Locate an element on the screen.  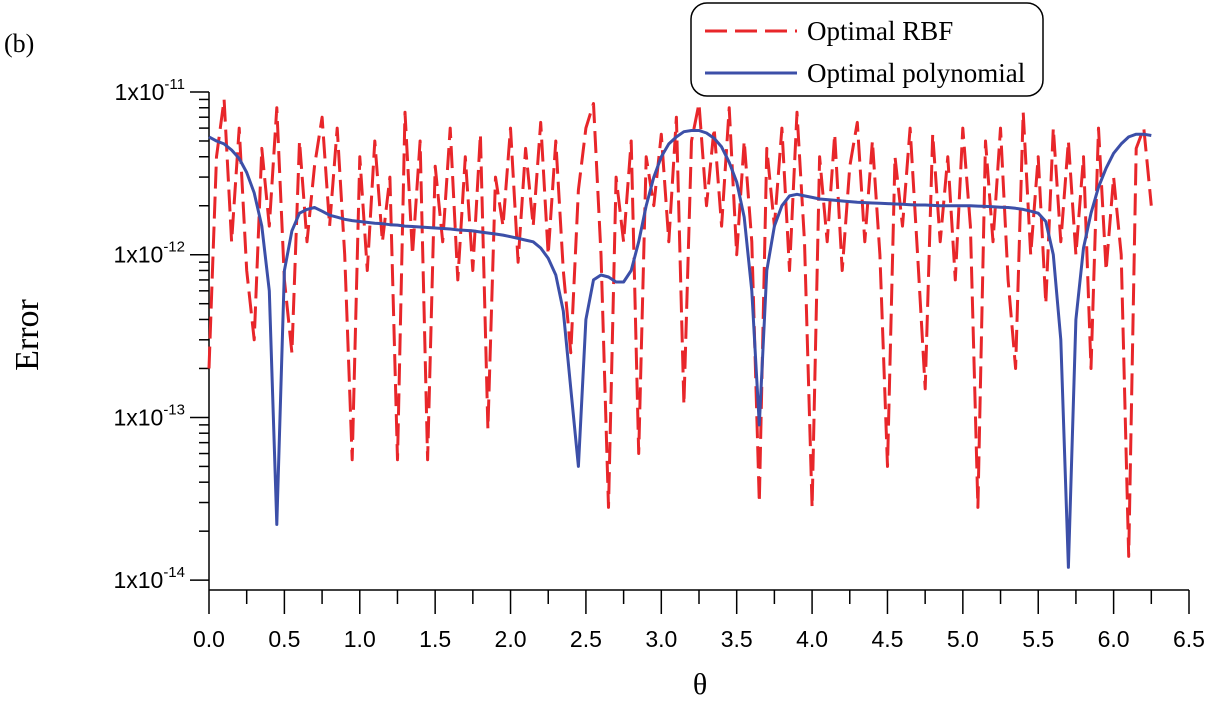
y-axis-title: Error is located at coordinates (27, 334).